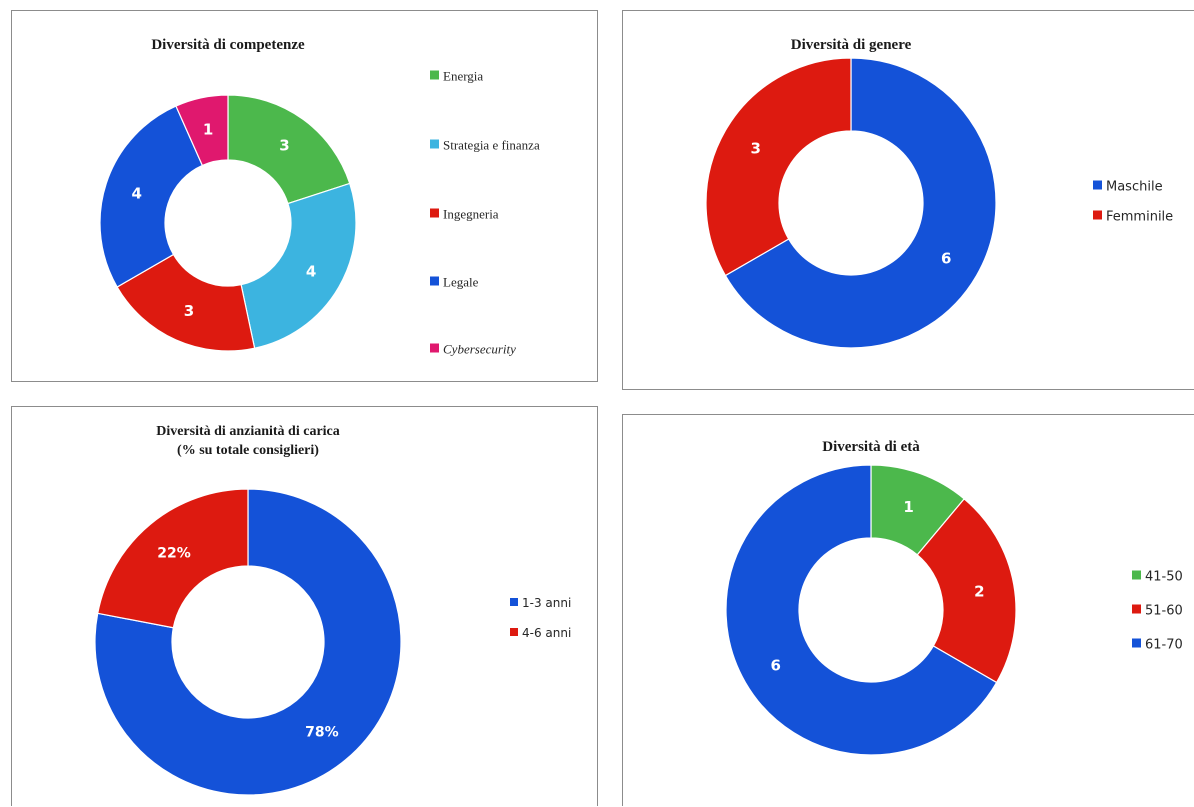 This screenshot has height=807, width=1194. What do you see at coordinates (461, 281) in the screenshot?
I see `legend-label-legale: Legale` at bounding box center [461, 281].